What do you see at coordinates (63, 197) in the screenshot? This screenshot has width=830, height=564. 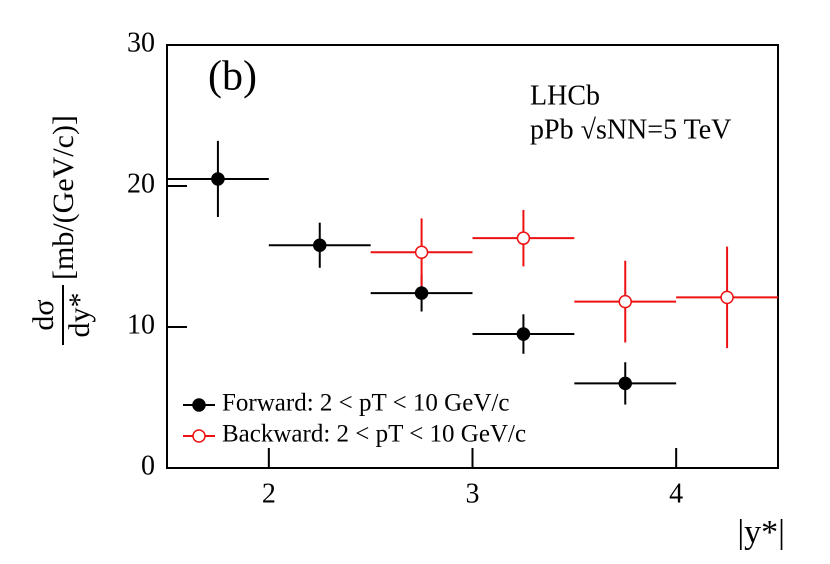 I see `y-label-unit: [mb/(GeV/c)]` at bounding box center [63, 197].